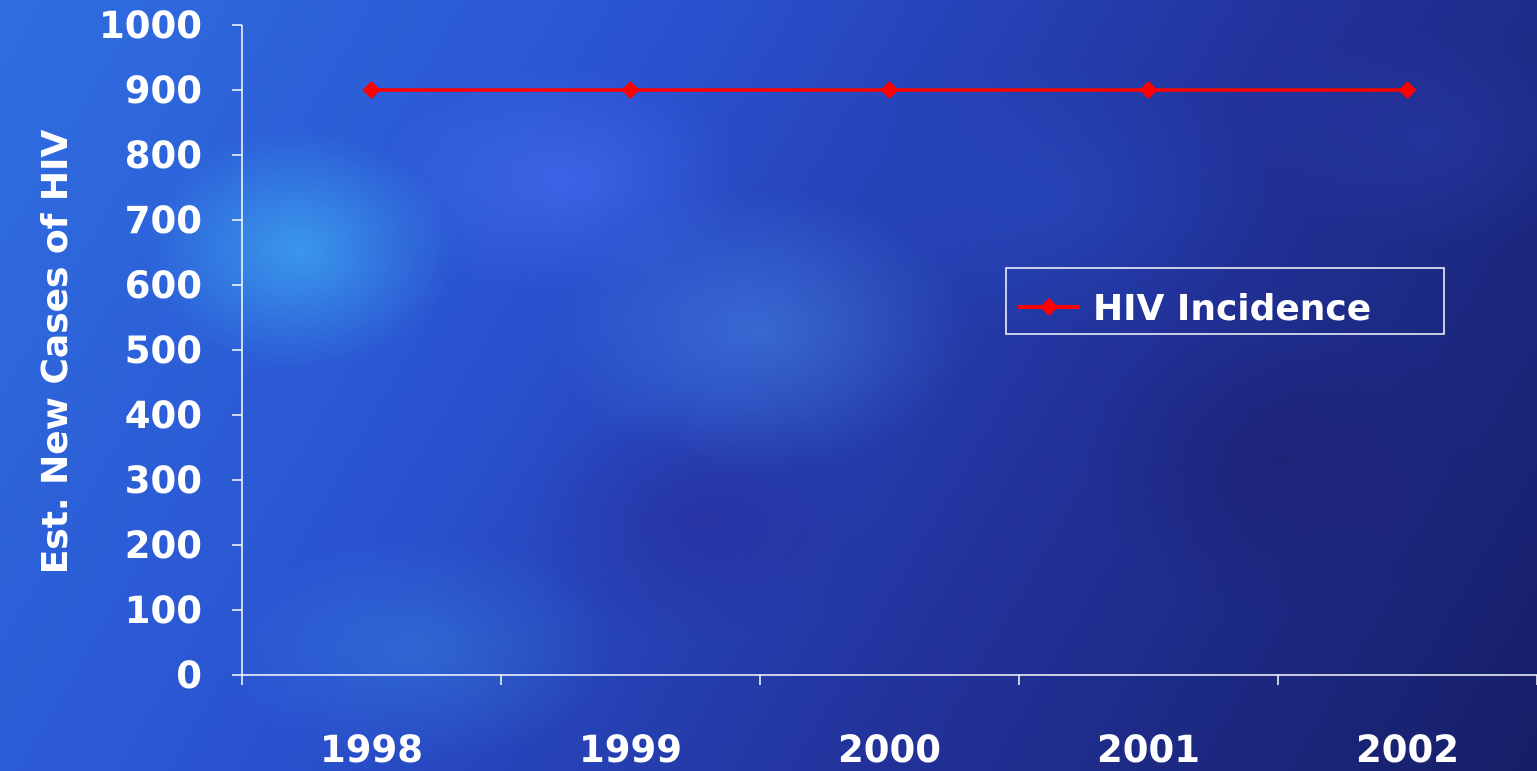 The height and width of the screenshot is (771, 1537). Describe the element at coordinates (163, 285) in the screenshot. I see `y-tick-label: 600` at that location.